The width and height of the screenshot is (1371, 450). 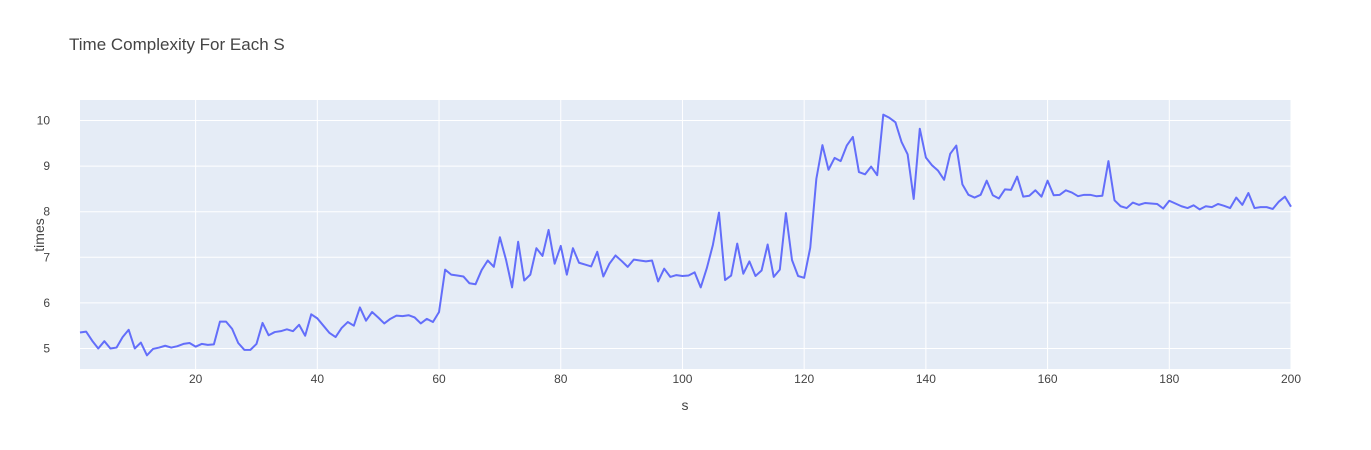 What do you see at coordinates (196, 379) in the screenshot?
I see `x-tick-label: 20` at bounding box center [196, 379].